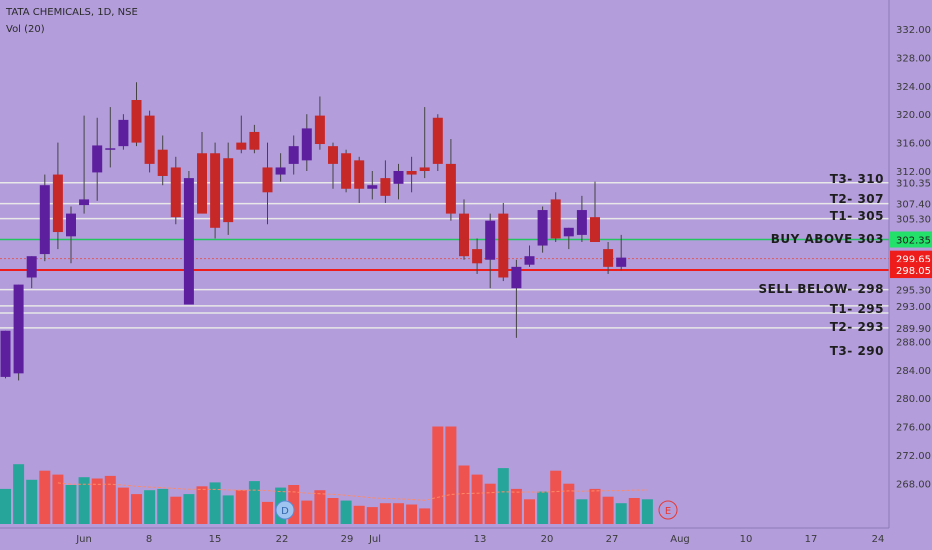 The width and height of the screenshot is (932, 550). I want to click on price-axis-label: 289.90, so click(913, 329).